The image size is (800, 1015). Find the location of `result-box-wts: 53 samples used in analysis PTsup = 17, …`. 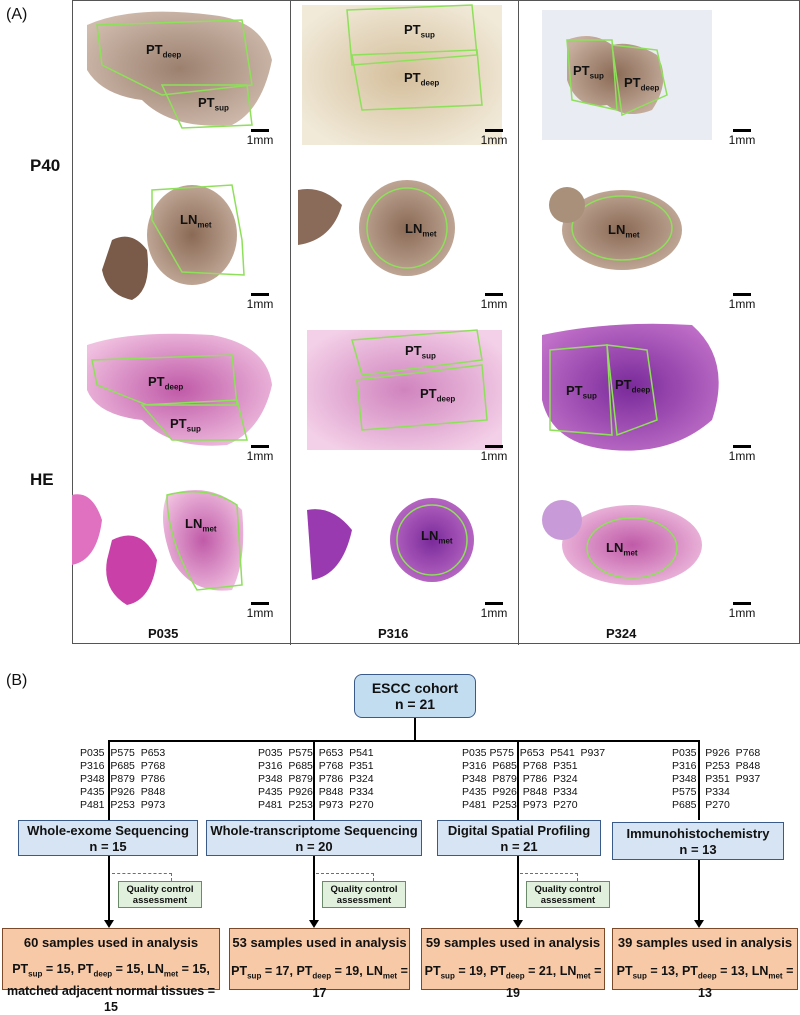

result-box-wts: 53 samples used in analysis PTsup = 17, … is located at coordinates (319, 964).